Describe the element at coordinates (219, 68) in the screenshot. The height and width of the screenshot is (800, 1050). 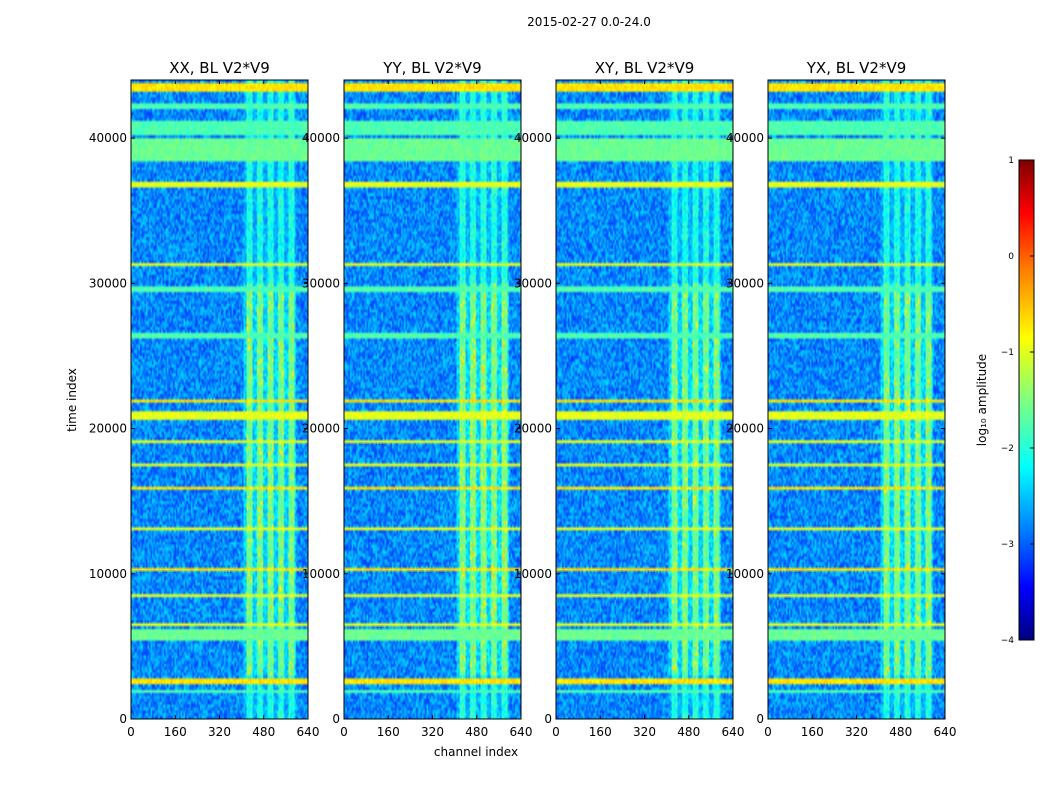
I see `panel-title: XX, BL V2*V9` at that location.